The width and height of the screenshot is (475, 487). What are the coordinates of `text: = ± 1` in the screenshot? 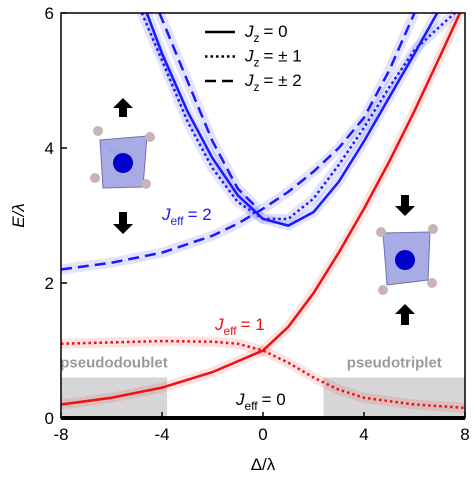 It's located at (283, 56).